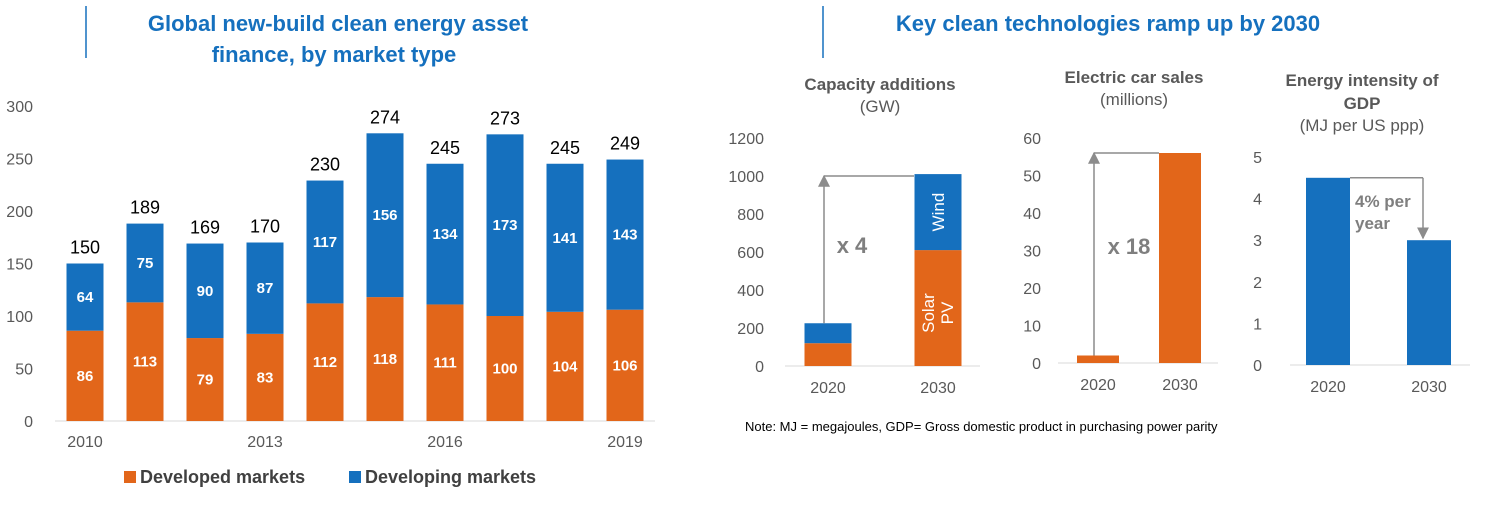  I want to click on y-tick-label: 4, so click(1257, 200).